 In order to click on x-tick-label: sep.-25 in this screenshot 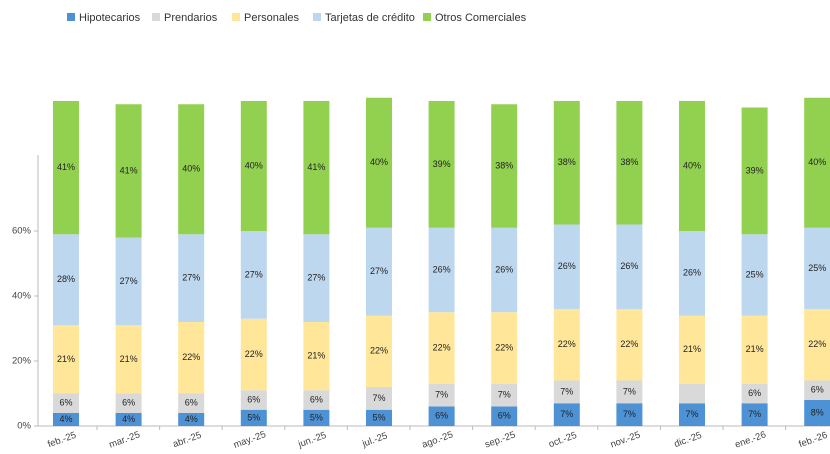, I will do `click(500, 439)`.